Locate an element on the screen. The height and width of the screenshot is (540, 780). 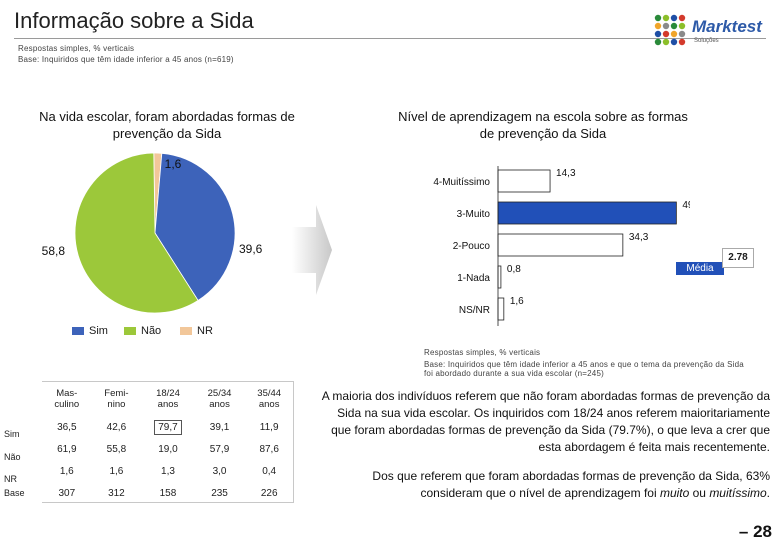
col-header-35-44: 35/44 anos is located at coordinates (269, 399).